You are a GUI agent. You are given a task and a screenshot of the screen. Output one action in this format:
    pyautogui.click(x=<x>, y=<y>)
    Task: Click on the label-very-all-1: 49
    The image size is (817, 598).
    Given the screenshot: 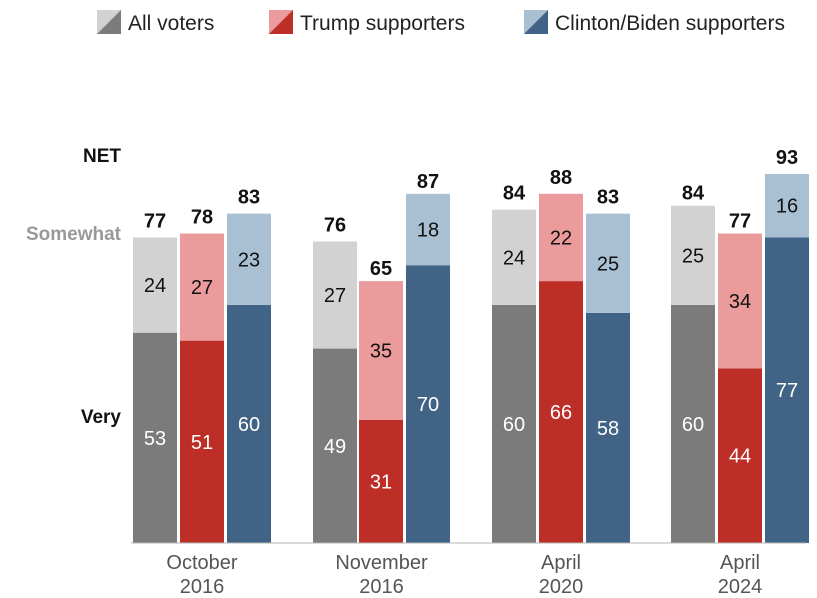 What is the action you would take?
    pyautogui.click(x=335, y=447)
    